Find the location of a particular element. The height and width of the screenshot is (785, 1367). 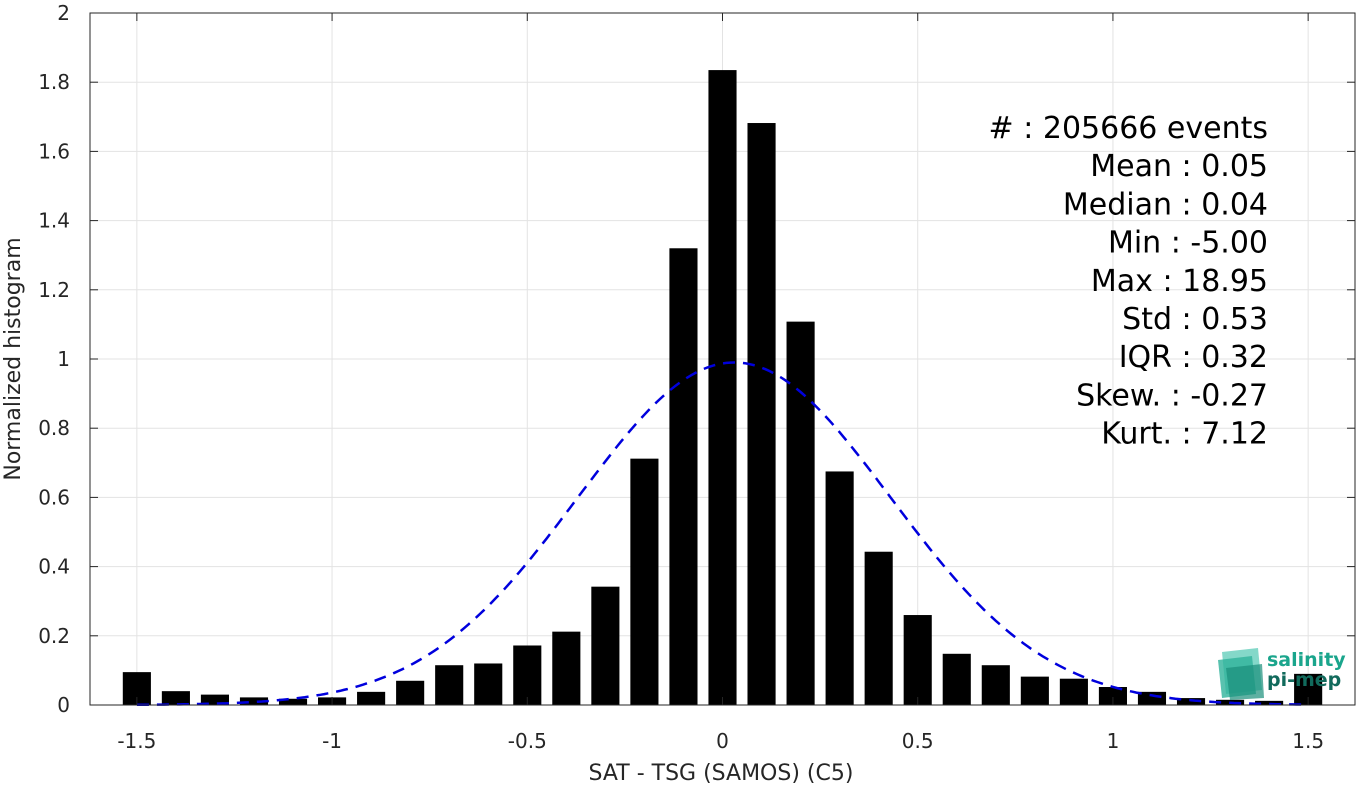

x-tick-label: 1 is located at coordinates (1113, 741).